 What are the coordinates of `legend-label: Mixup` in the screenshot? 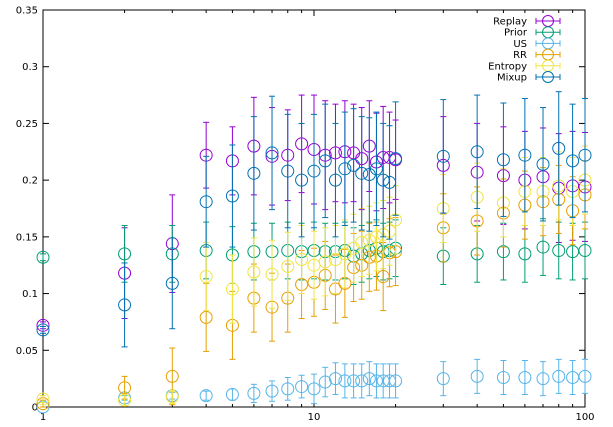 It's located at (512, 78).